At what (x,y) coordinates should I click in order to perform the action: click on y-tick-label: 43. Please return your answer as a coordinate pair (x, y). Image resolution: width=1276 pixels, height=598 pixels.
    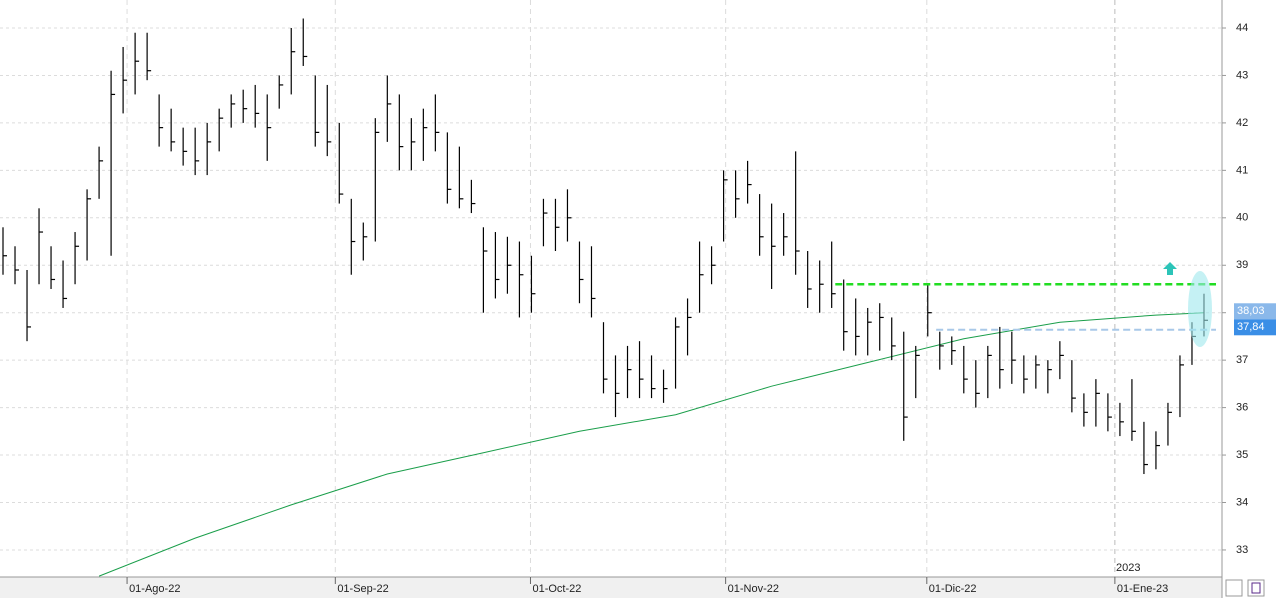
    Looking at the image, I should click on (1242, 75).